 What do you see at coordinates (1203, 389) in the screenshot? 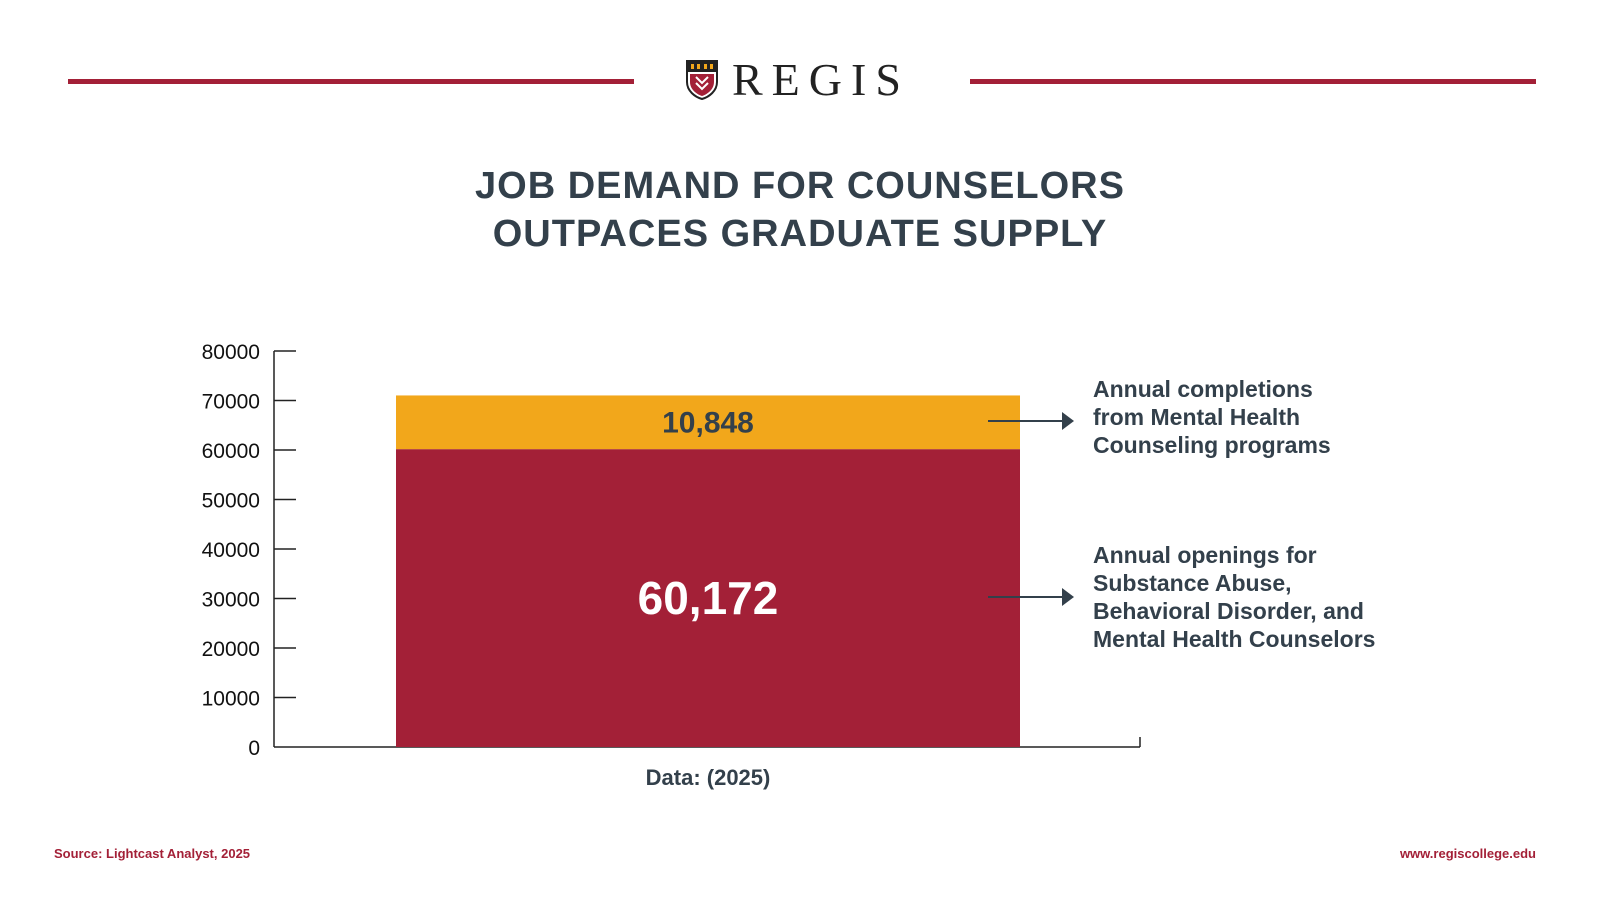
I see `annotation-line: Annual completions` at bounding box center [1203, 389].